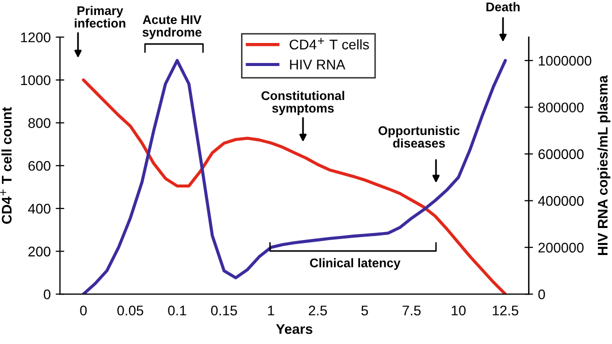 The image size is (612, 344). What do you see at coordinates (317, 311) in the screenshot?
I see `x-tick-label: 2.5` at bounding box center [317, 311].